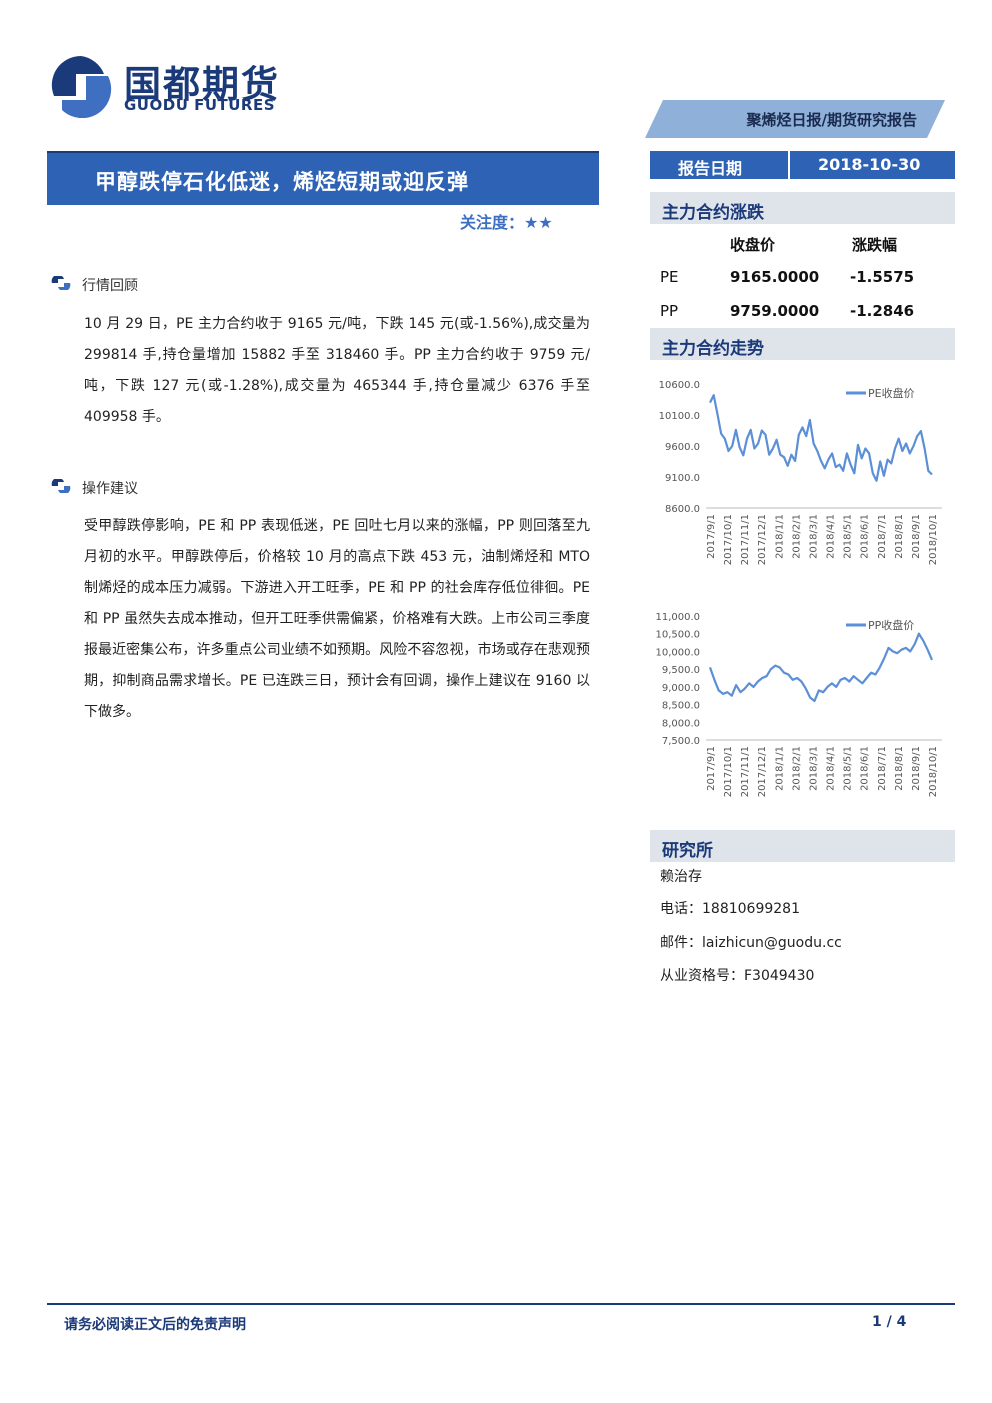  What do you see at coordinates (891, 393) in the screenshot?
I see `legend-label: PE收盘价` at bounding box center [891, 393].